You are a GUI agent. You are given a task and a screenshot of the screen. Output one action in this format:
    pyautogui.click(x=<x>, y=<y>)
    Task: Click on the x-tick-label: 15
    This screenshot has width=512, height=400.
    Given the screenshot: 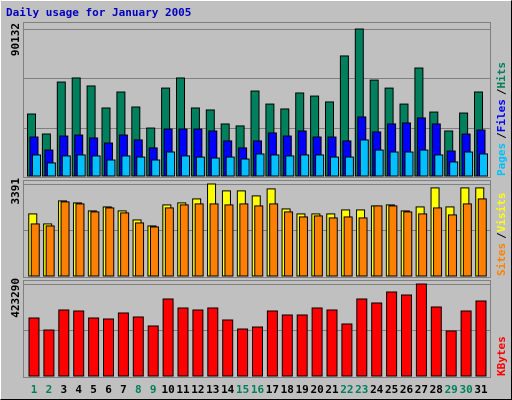 What is the action you would take?
    pyautogui.click(x=242, y=389)
    